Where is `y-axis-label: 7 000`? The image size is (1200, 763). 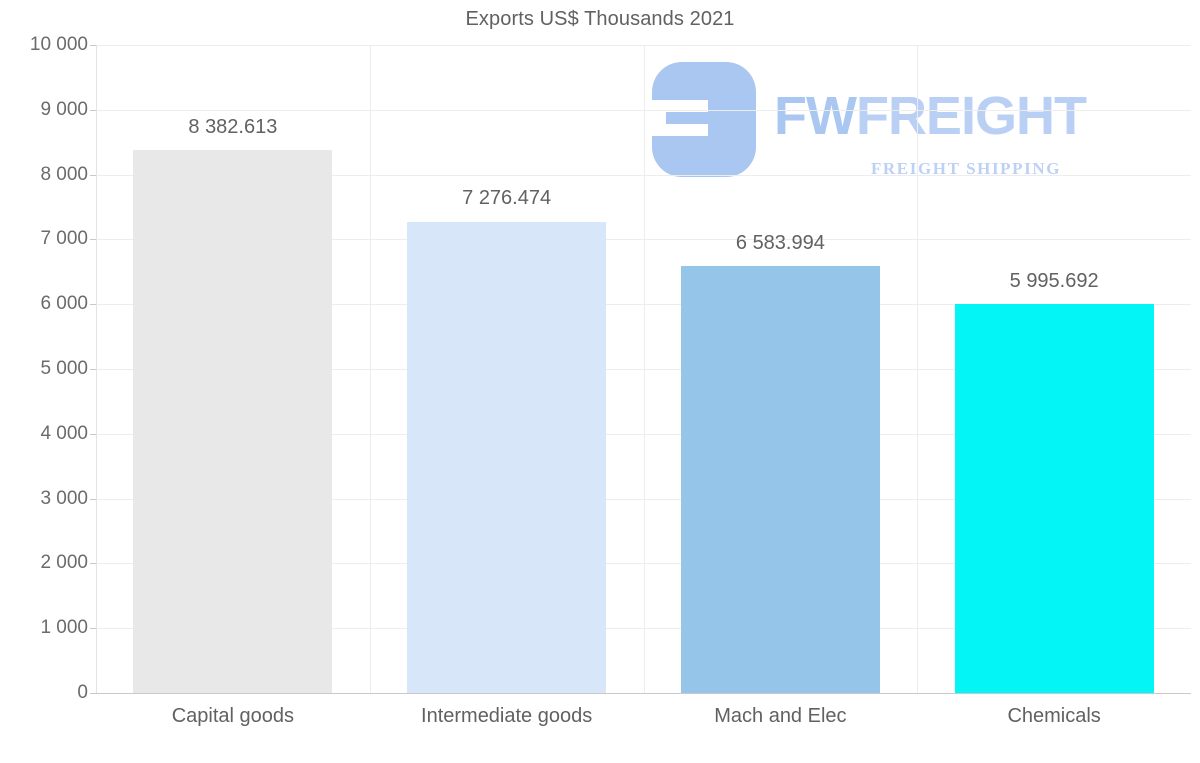
y-axis-label: 7 000 is located at coordinates (64, 239).